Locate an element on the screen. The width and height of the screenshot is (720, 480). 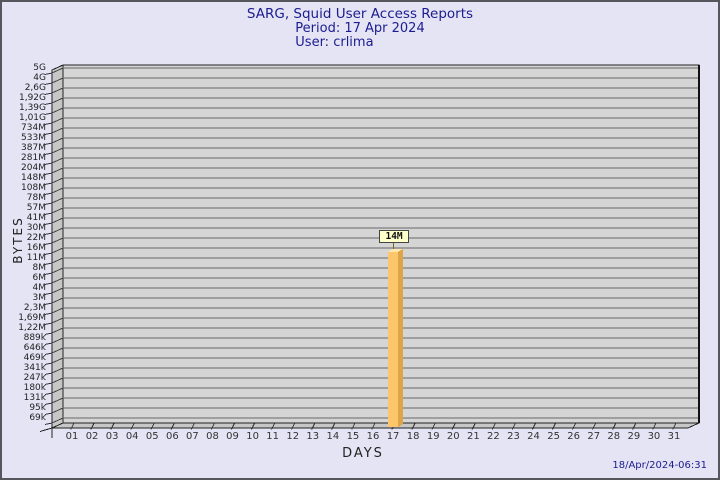
y-tick-label: 131k is located at coordinates (34, 398).